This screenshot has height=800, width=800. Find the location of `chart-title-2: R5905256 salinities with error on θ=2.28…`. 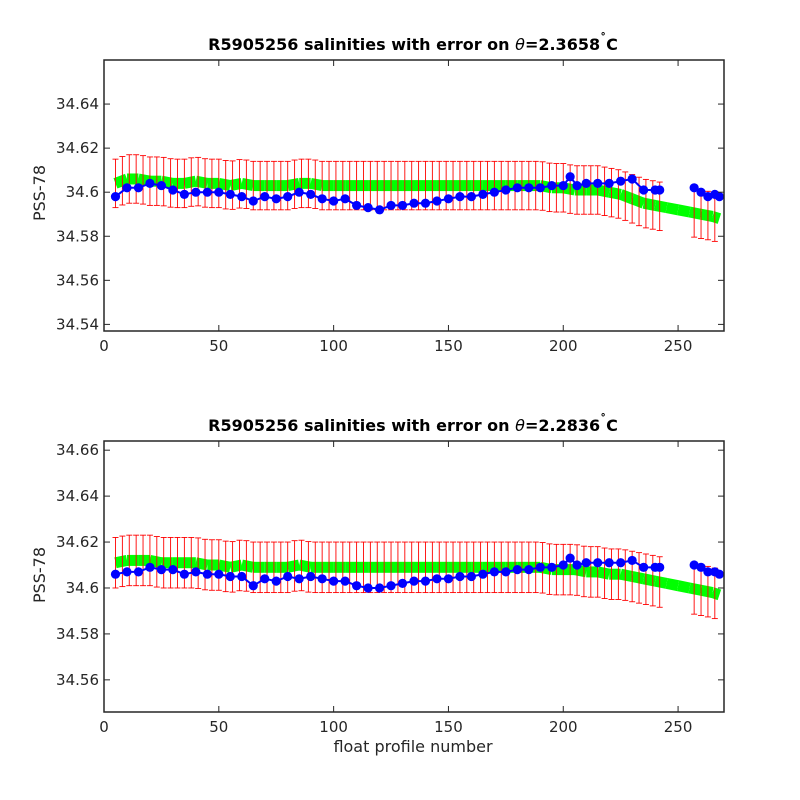

chart-title-2: R5905256 salinities with error on θ=2.28… is located at coordinates (413, 423).